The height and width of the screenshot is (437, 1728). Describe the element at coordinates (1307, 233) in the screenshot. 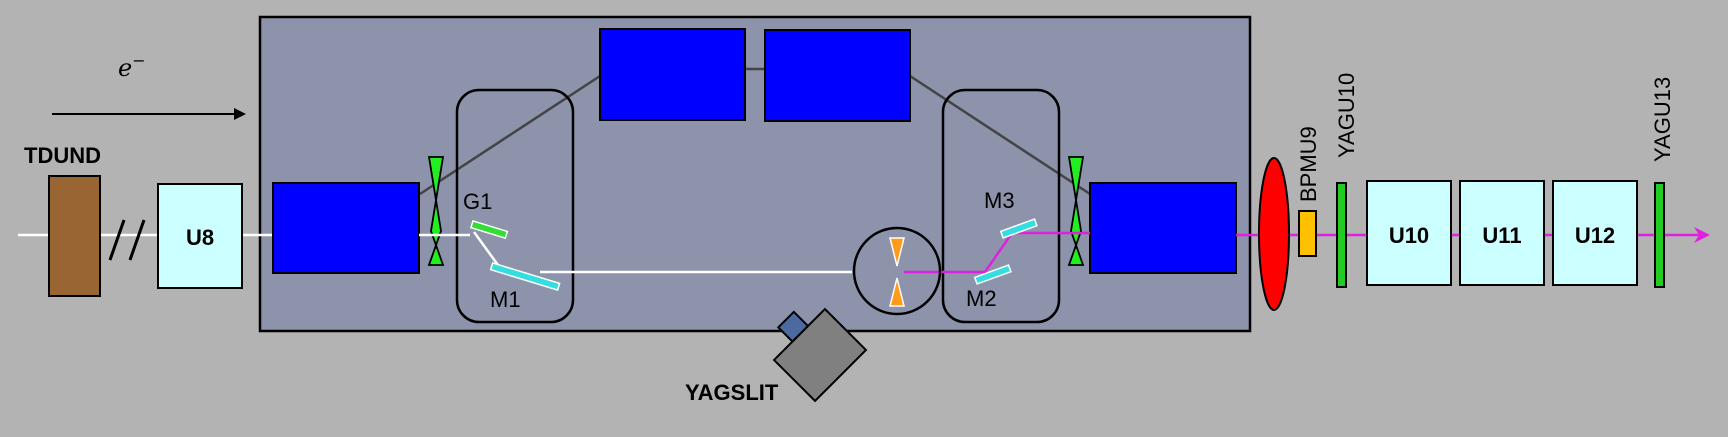

I see `bpm-u9` at that location.